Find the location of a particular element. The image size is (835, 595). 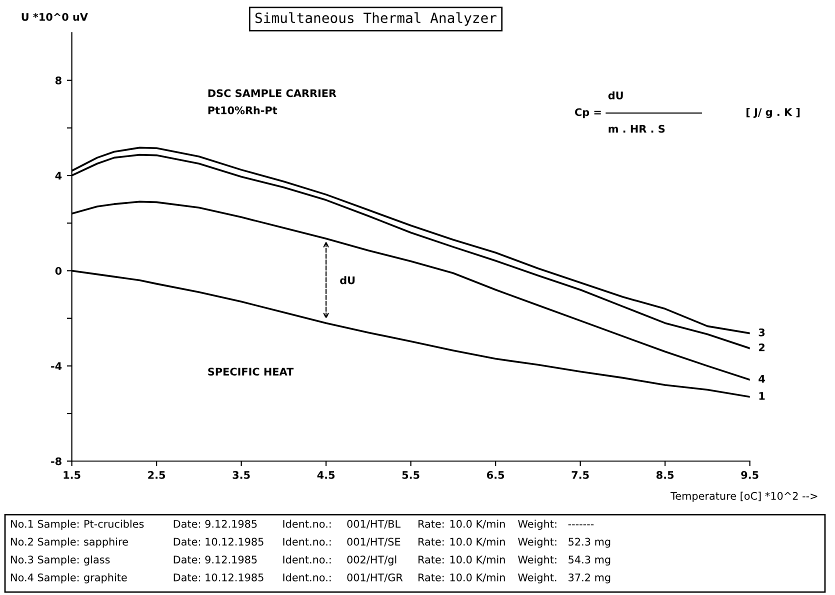

text: 001/HT/BL is located at coordinates (374, 524).